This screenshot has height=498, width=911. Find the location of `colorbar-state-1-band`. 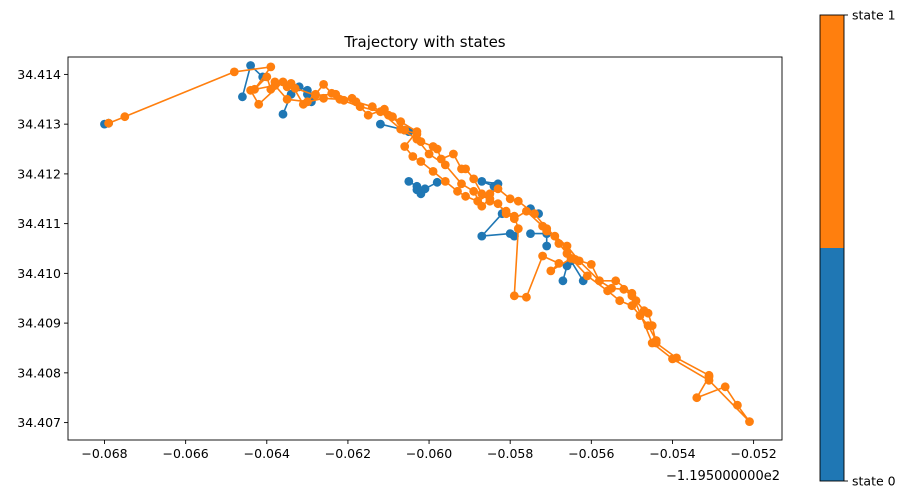

colorbar-state-1-band is located at coordinates (832, 131).